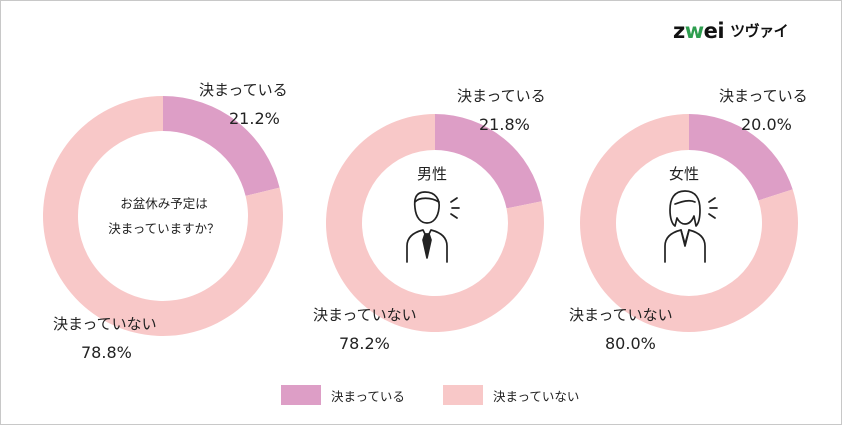  What do you see at coordinates (766, 124) in the screenshot?
I see `donut-female-decided-value: 20.0%` at bounding box center [766, 124].